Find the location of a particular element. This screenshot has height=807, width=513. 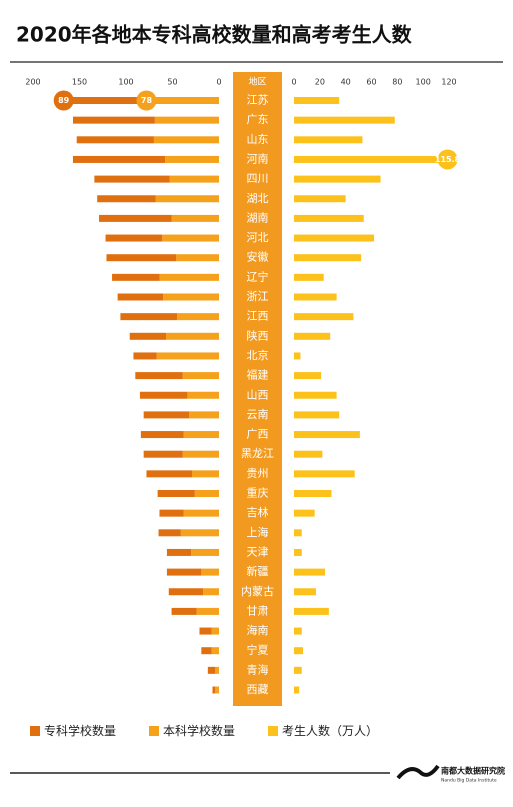

x-tick-label: 200 is located at coordinates (32, 82).